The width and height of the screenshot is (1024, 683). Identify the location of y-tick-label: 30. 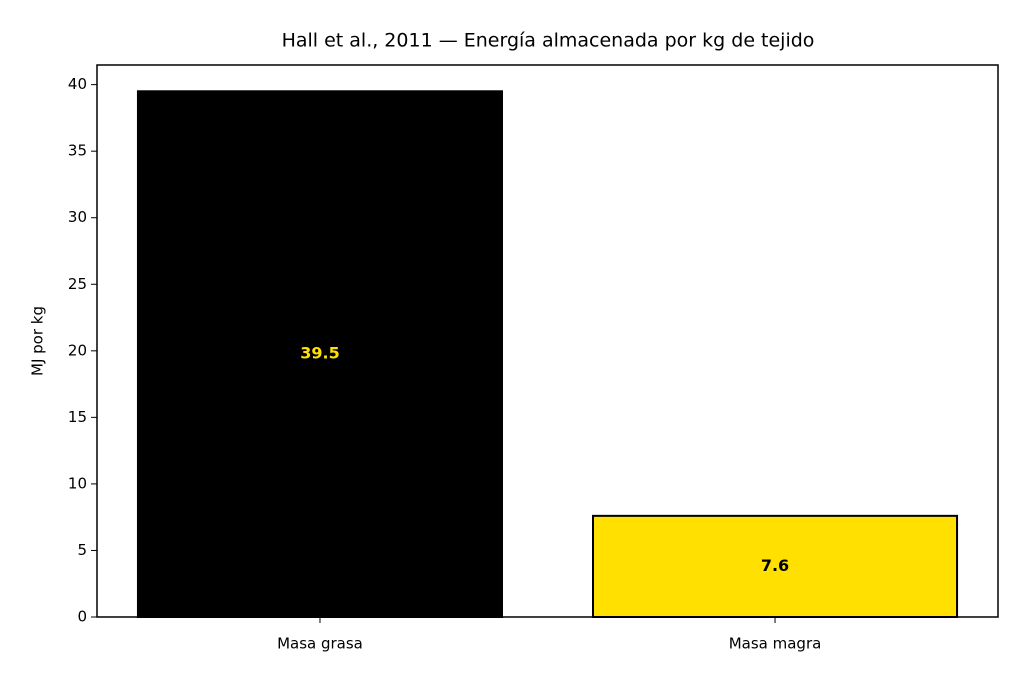
(77, 217).